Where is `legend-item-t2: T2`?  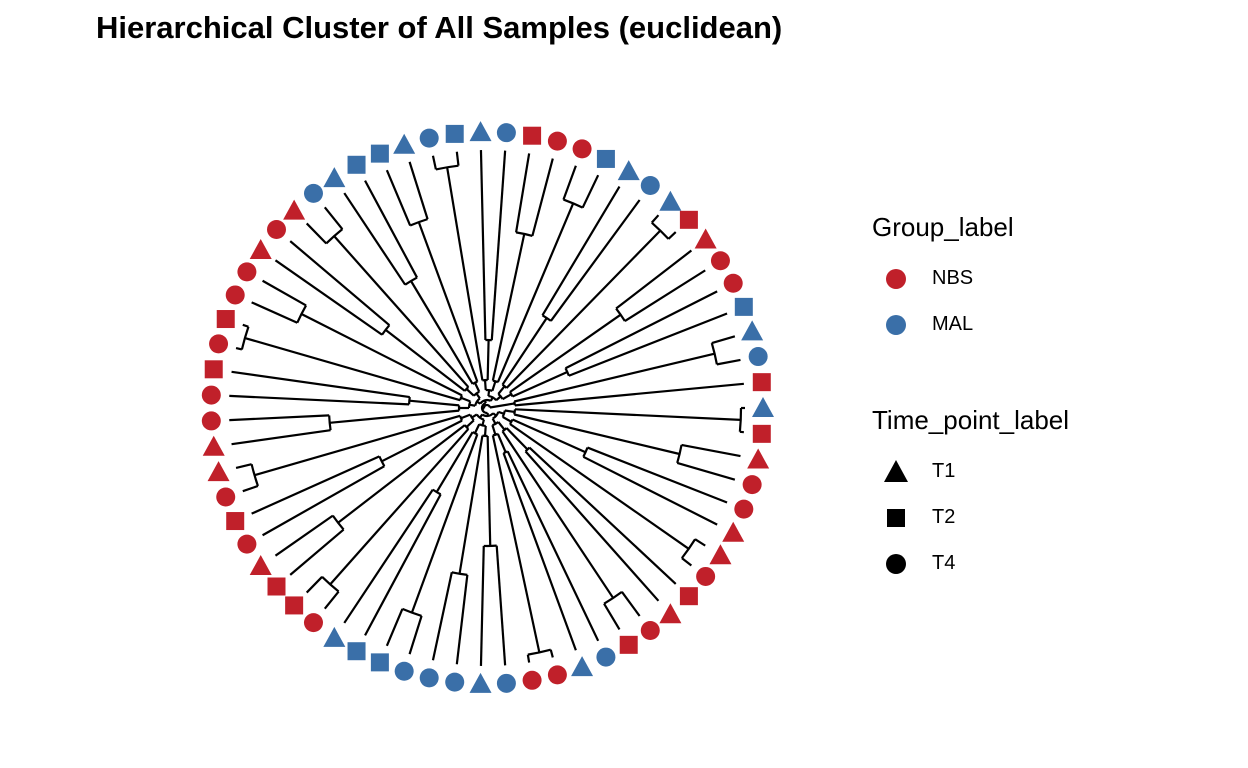 legend-item-t2: T2 is located at coordinates (970, 517).